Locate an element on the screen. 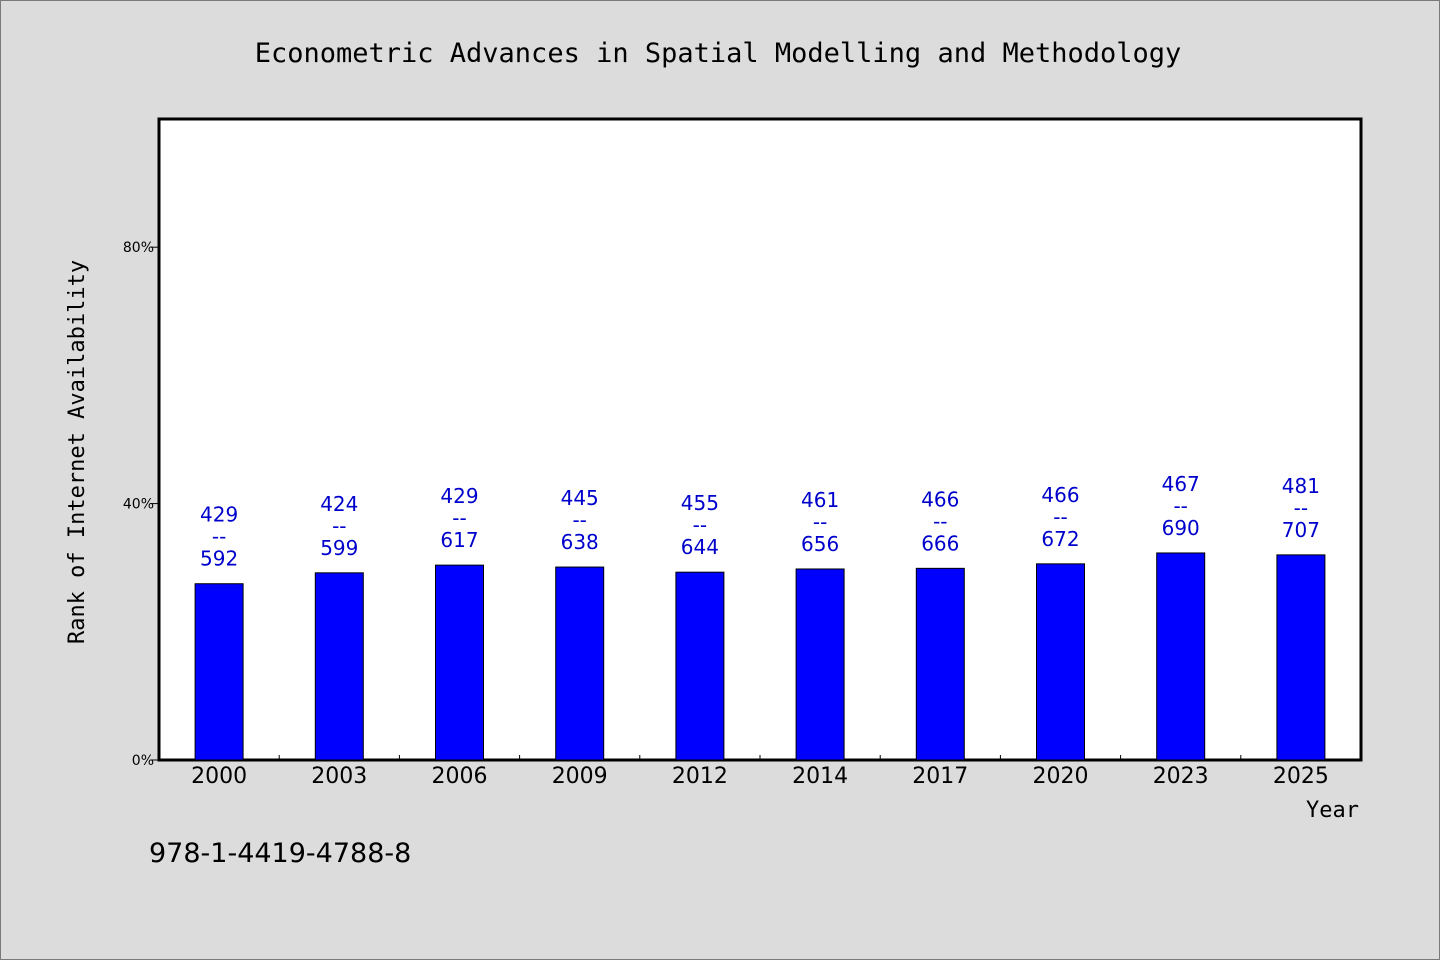 This screenshot has width=1440, height=960. y-tick-label: 0% is located at coordinates (143, 761).